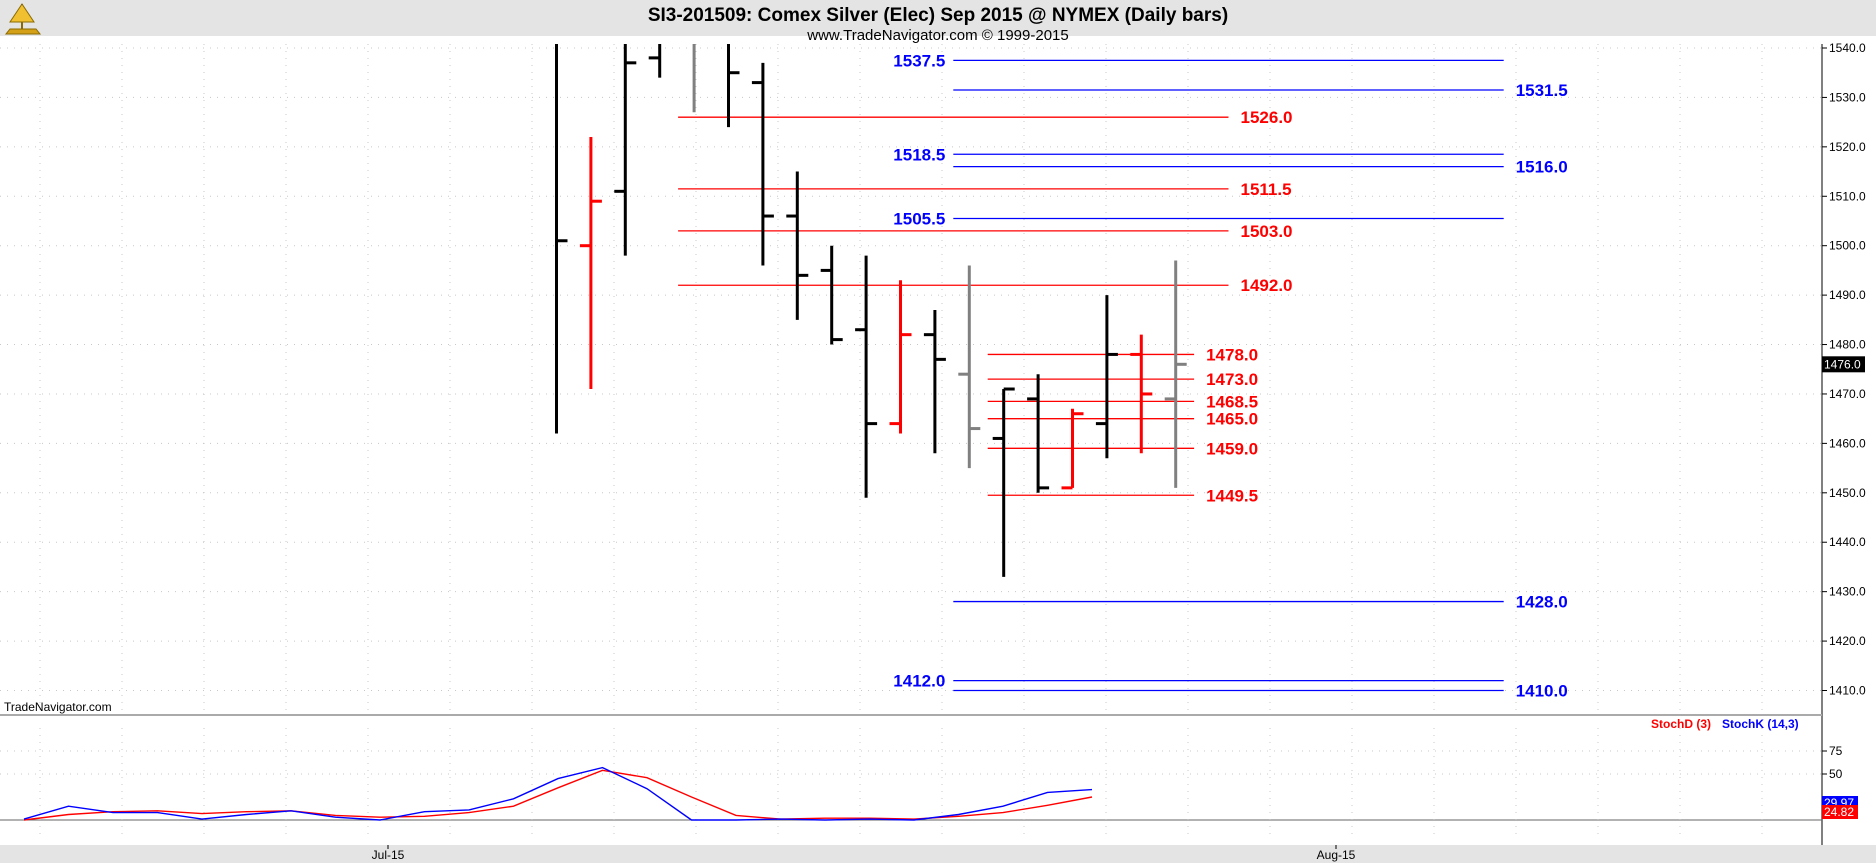  What do you see at coordinates (1847, 48) in the screenshot?
I see `price-tick-label: 1540.0` at bounding box center [1847, 48].